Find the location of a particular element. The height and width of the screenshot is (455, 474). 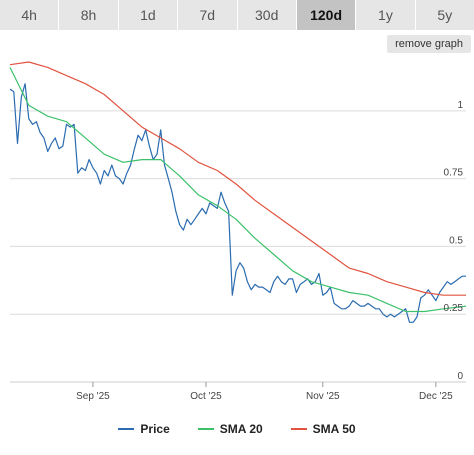

y-tick-label: 0 is located at coordinates (460, 376).